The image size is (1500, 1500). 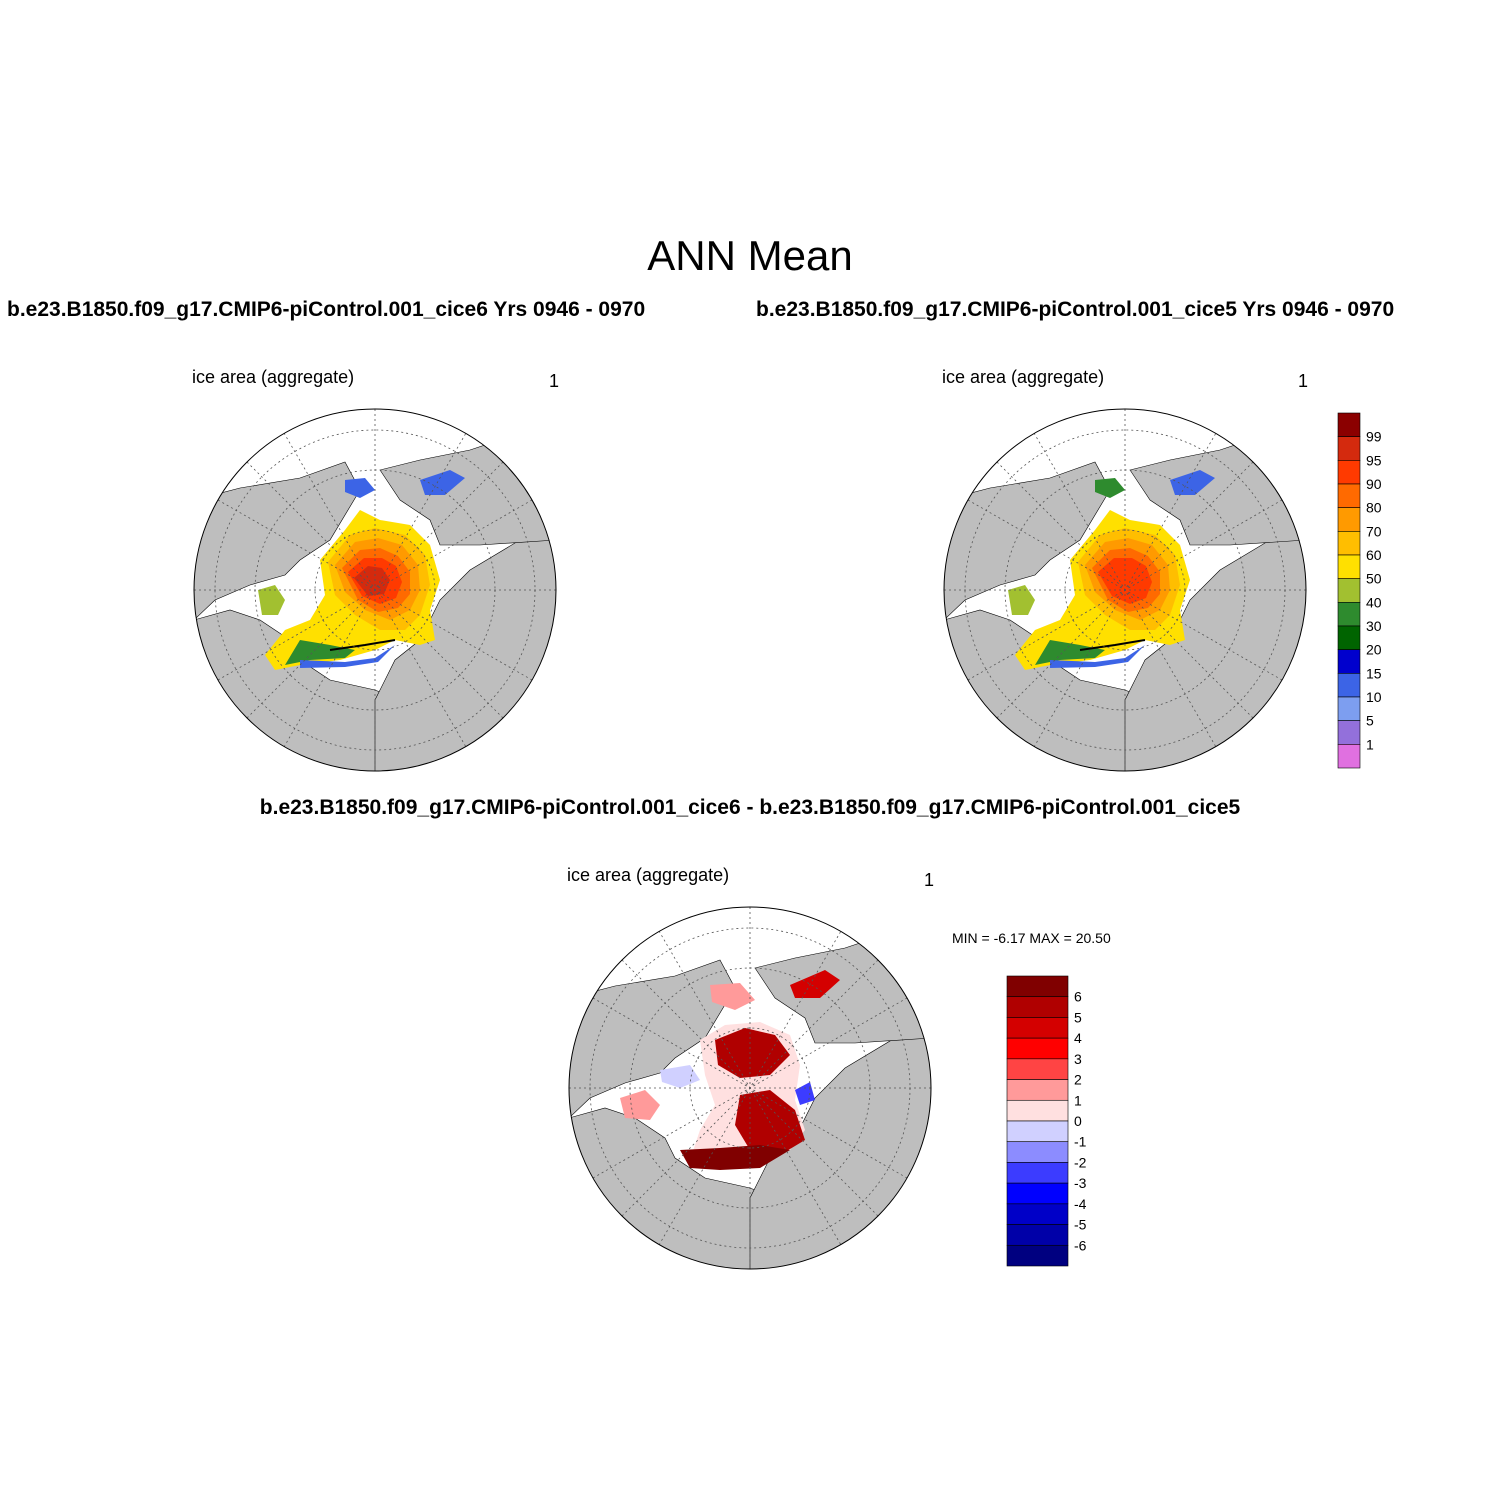 I want to click on diff-colorbar-label: -2, so click(x=1080, y=1162).